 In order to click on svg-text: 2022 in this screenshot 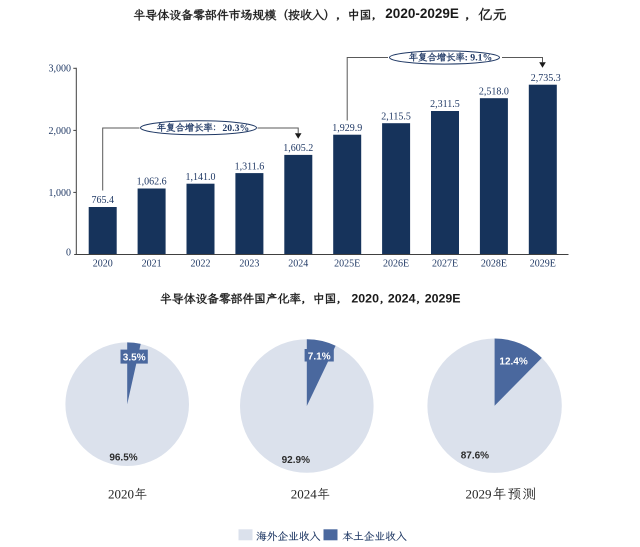, I will do `click(201, 263)`.